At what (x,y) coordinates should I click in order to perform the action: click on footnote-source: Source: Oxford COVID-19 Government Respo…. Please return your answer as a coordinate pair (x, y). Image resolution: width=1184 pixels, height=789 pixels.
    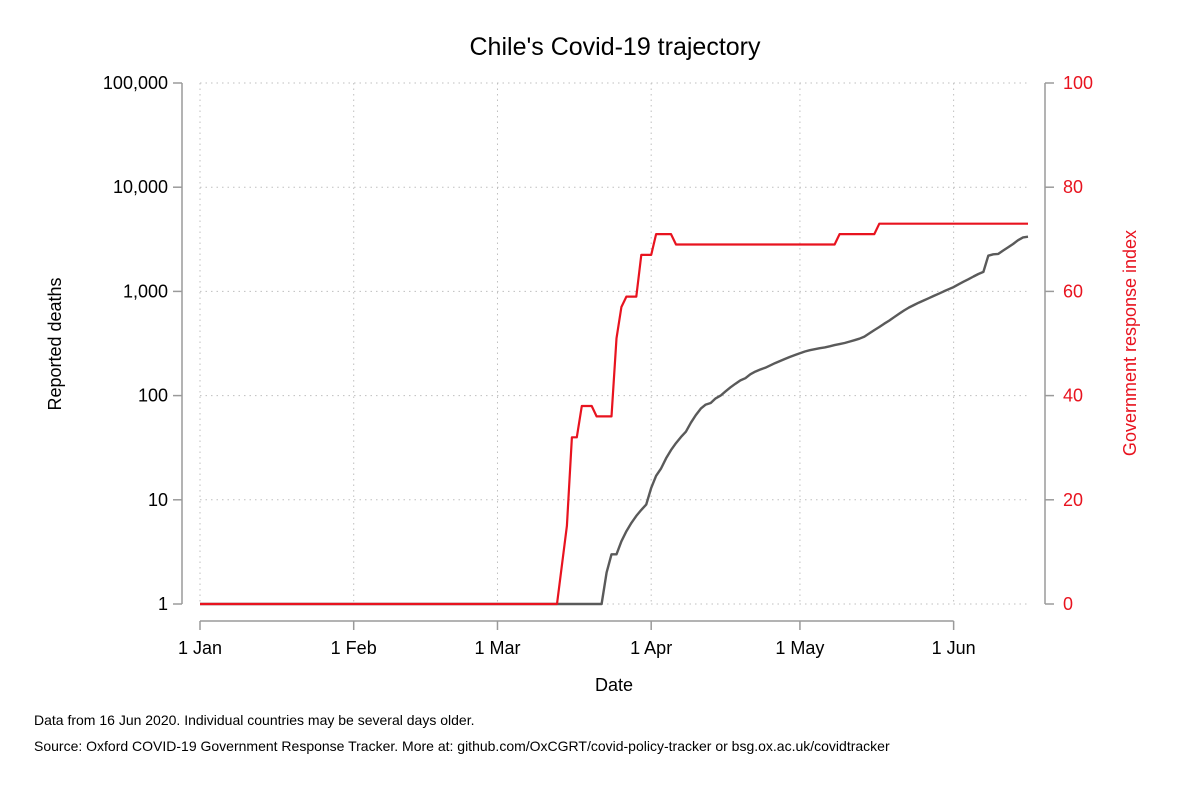
    Looking at the image, I should click on (462, 746).